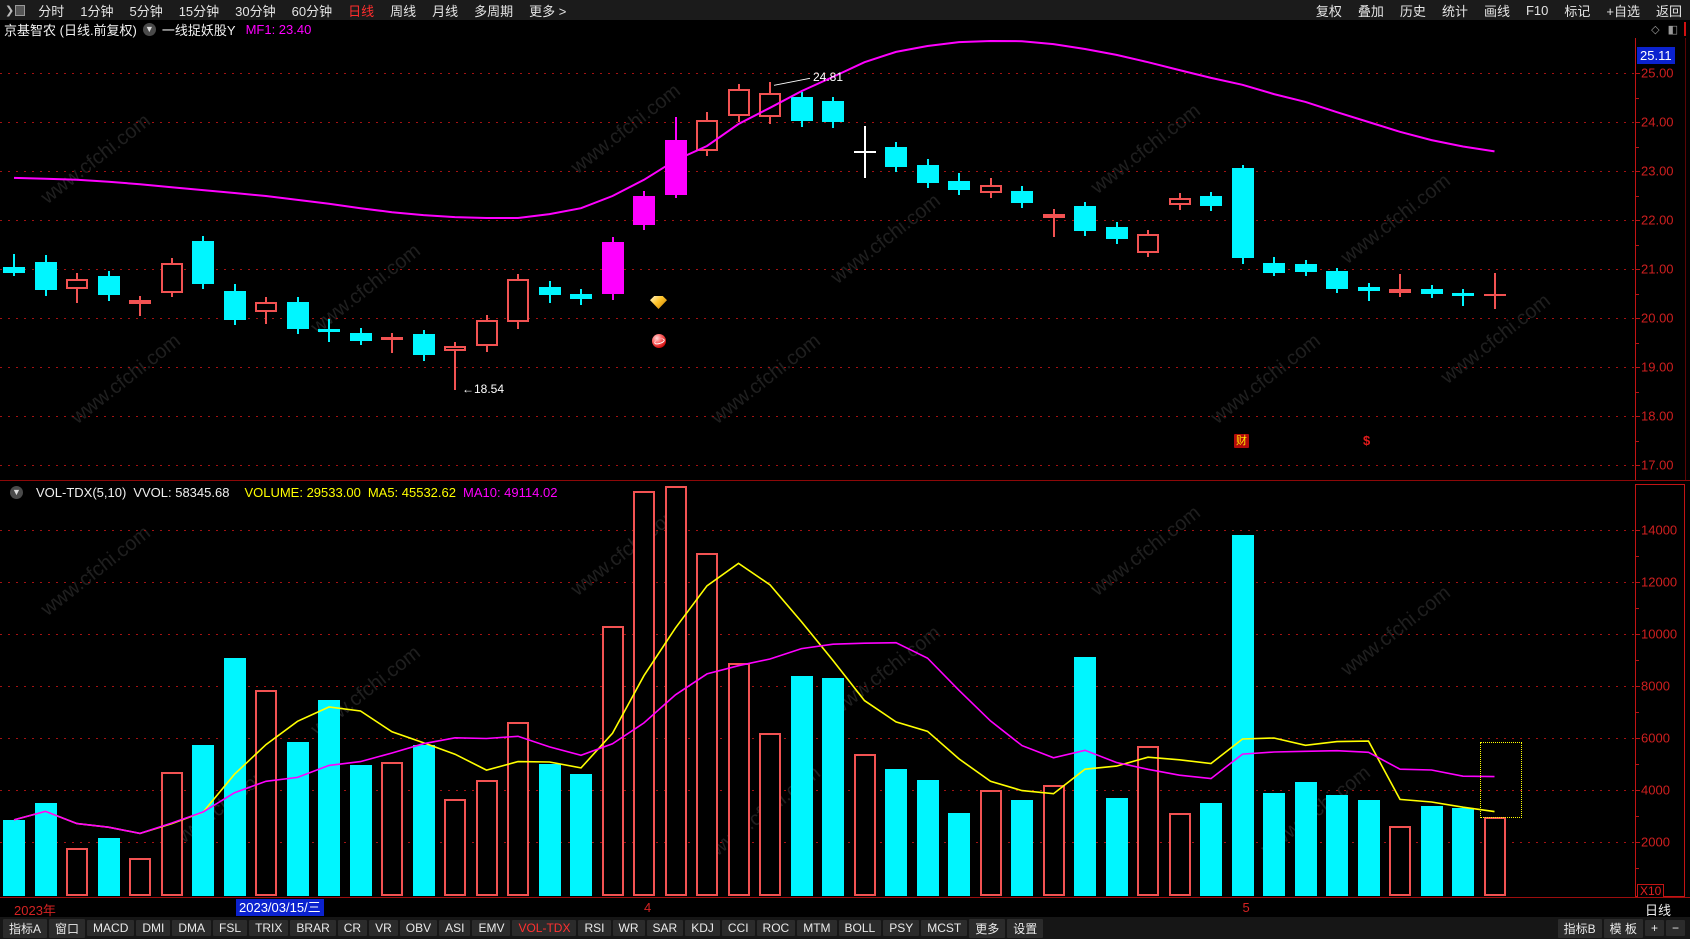 Image resolution: width=1690 pixels, height=939 pixels. I want to click on period-tab-60分钟: 60分钟, so click(312, 11).